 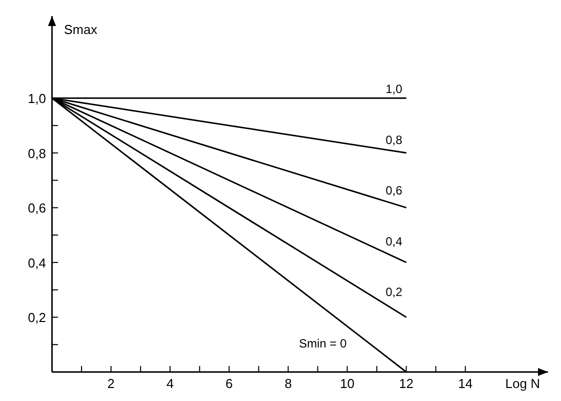 I want to click on x-axis-title: Log N, so click(x=522, y=383).